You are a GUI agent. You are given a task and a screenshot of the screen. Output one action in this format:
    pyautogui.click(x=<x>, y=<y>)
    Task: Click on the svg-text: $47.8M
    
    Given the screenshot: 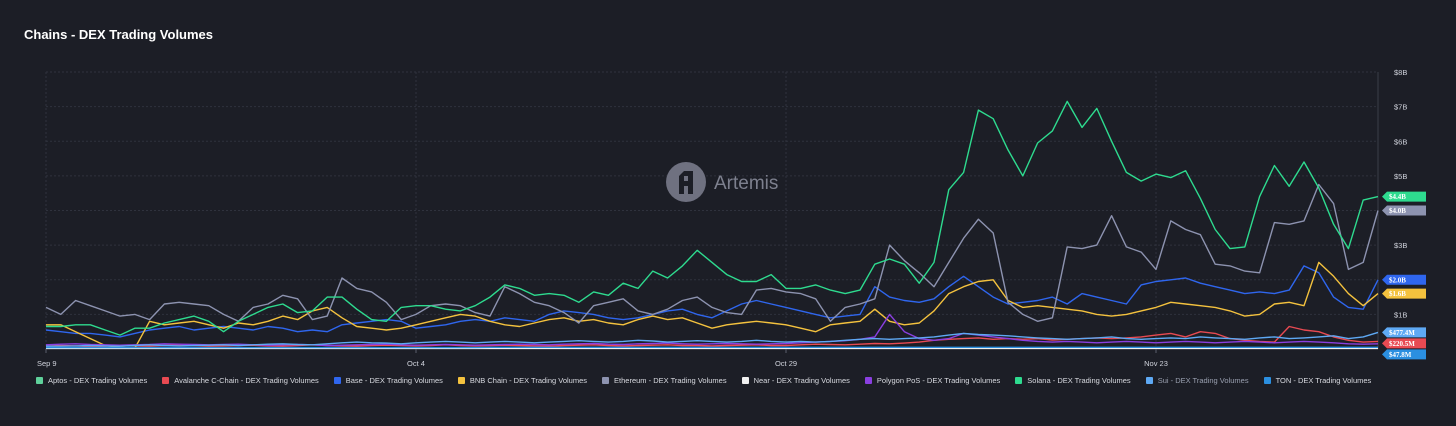 What is the action you would take?
    pyautogui.click(x=1400, y=355)
    